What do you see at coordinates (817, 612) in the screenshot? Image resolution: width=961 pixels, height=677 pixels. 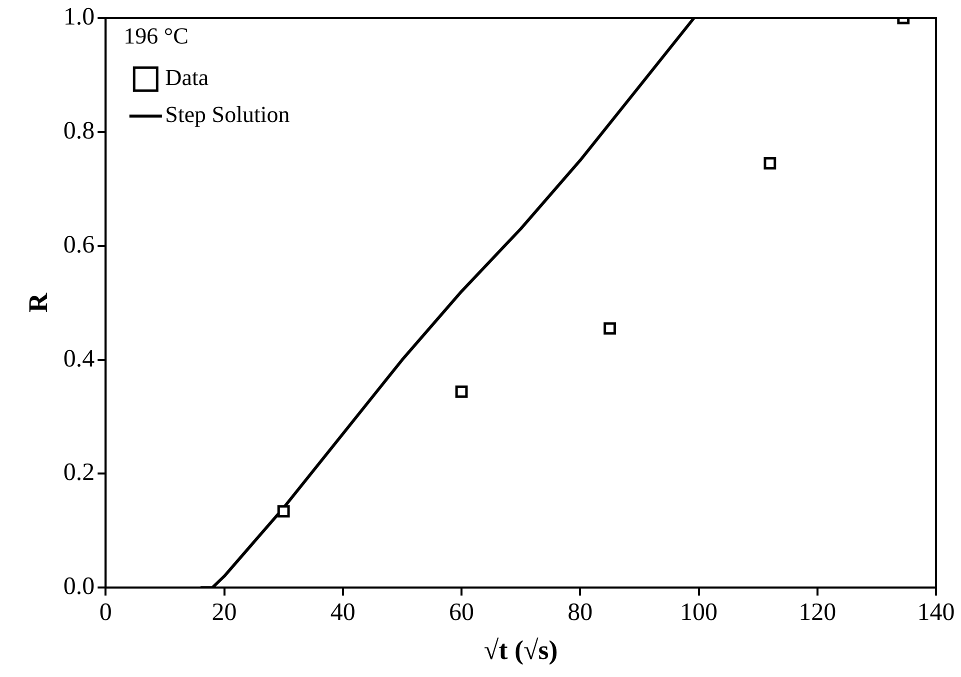 I see `x-tick-label: 120` at bounding box center [817, 612].